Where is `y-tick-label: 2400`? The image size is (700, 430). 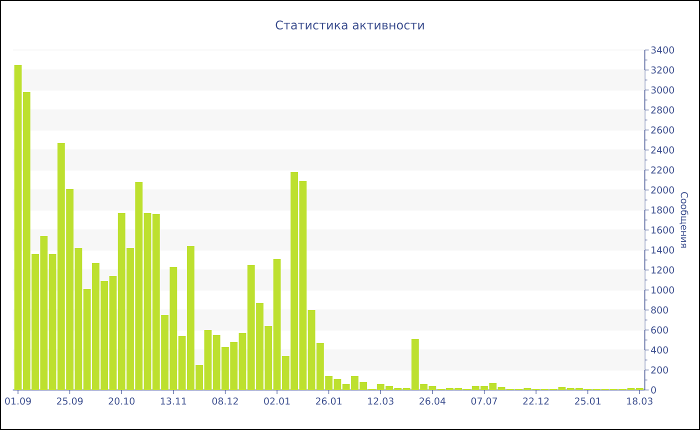
y-tick-label: 2400 is located at coordinates (662, 150).